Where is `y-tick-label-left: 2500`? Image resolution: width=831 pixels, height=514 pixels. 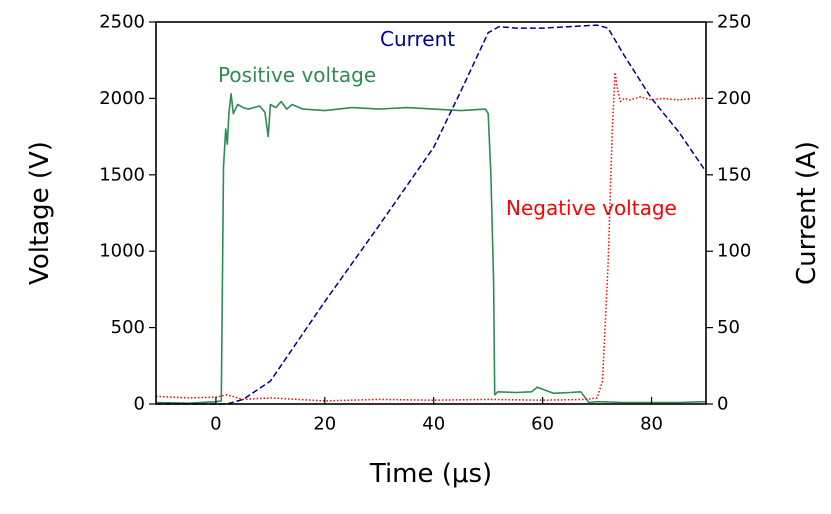
y-tick-label-left: 2500 is located at coordinates (122, 22).